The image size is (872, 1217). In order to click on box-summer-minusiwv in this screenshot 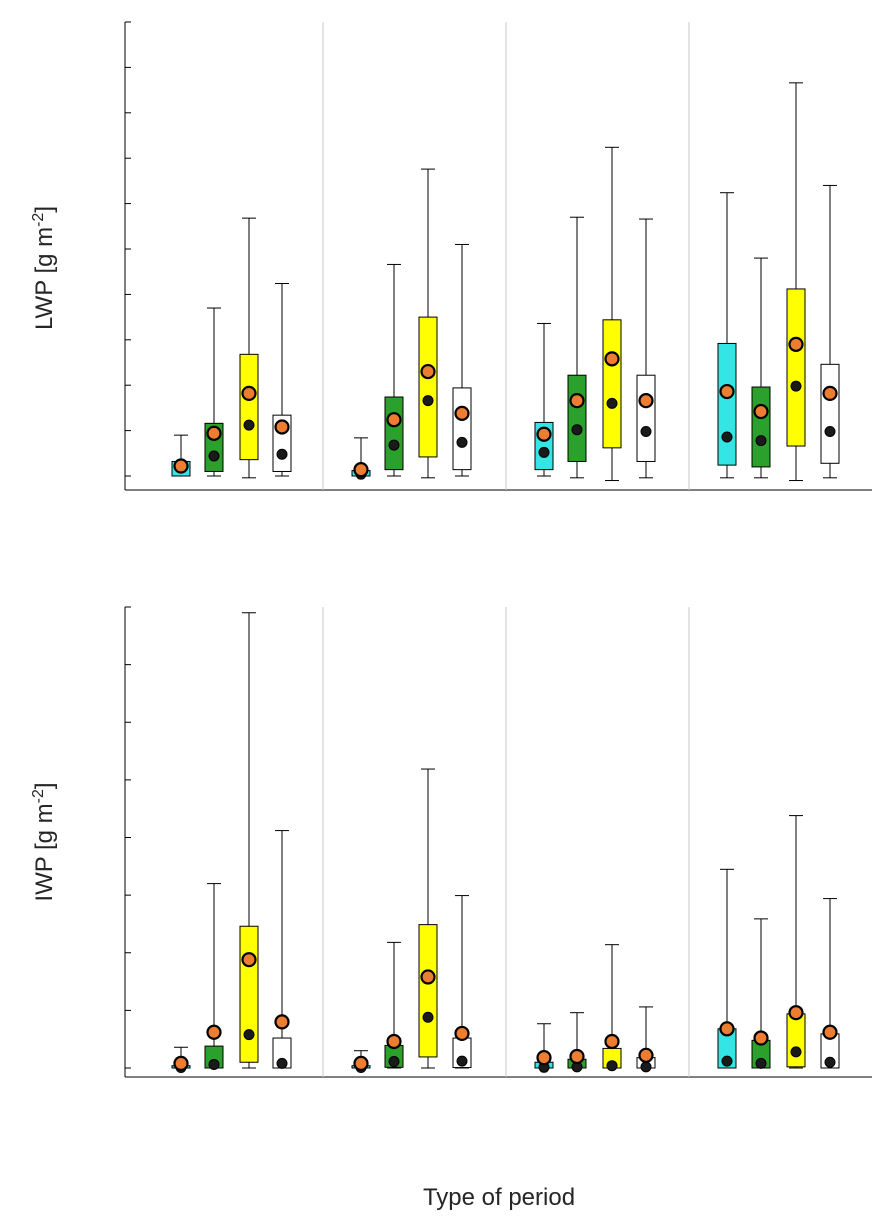, I will do `click(544, 399)`.